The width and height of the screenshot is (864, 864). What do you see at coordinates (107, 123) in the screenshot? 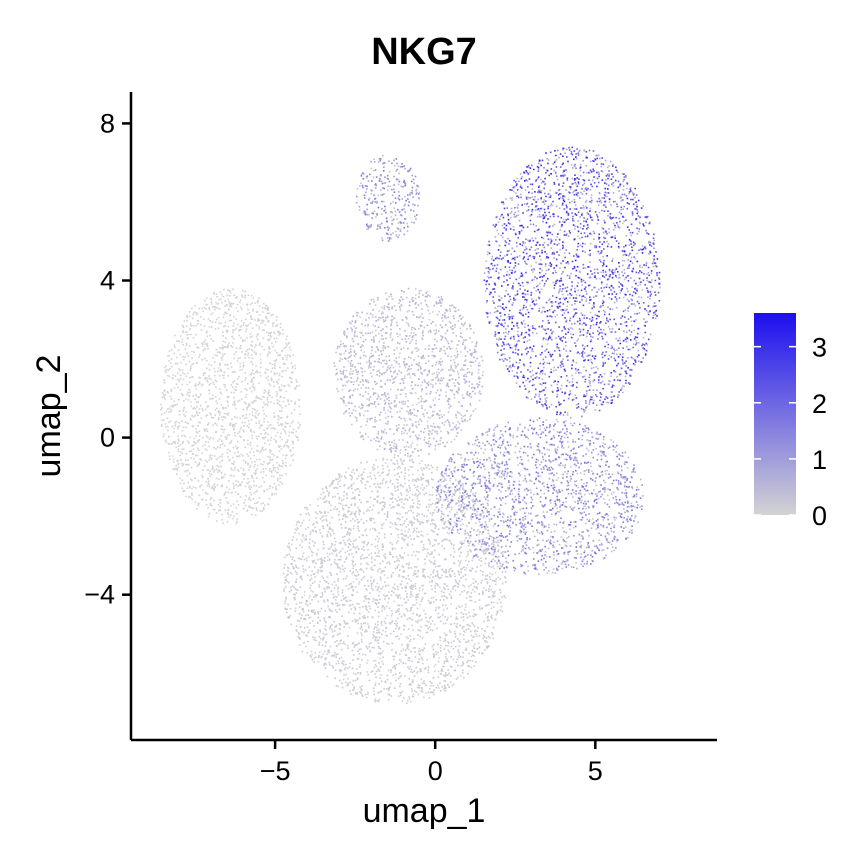
I see `y-tick-label: 8` at bounding box center [107, 123].